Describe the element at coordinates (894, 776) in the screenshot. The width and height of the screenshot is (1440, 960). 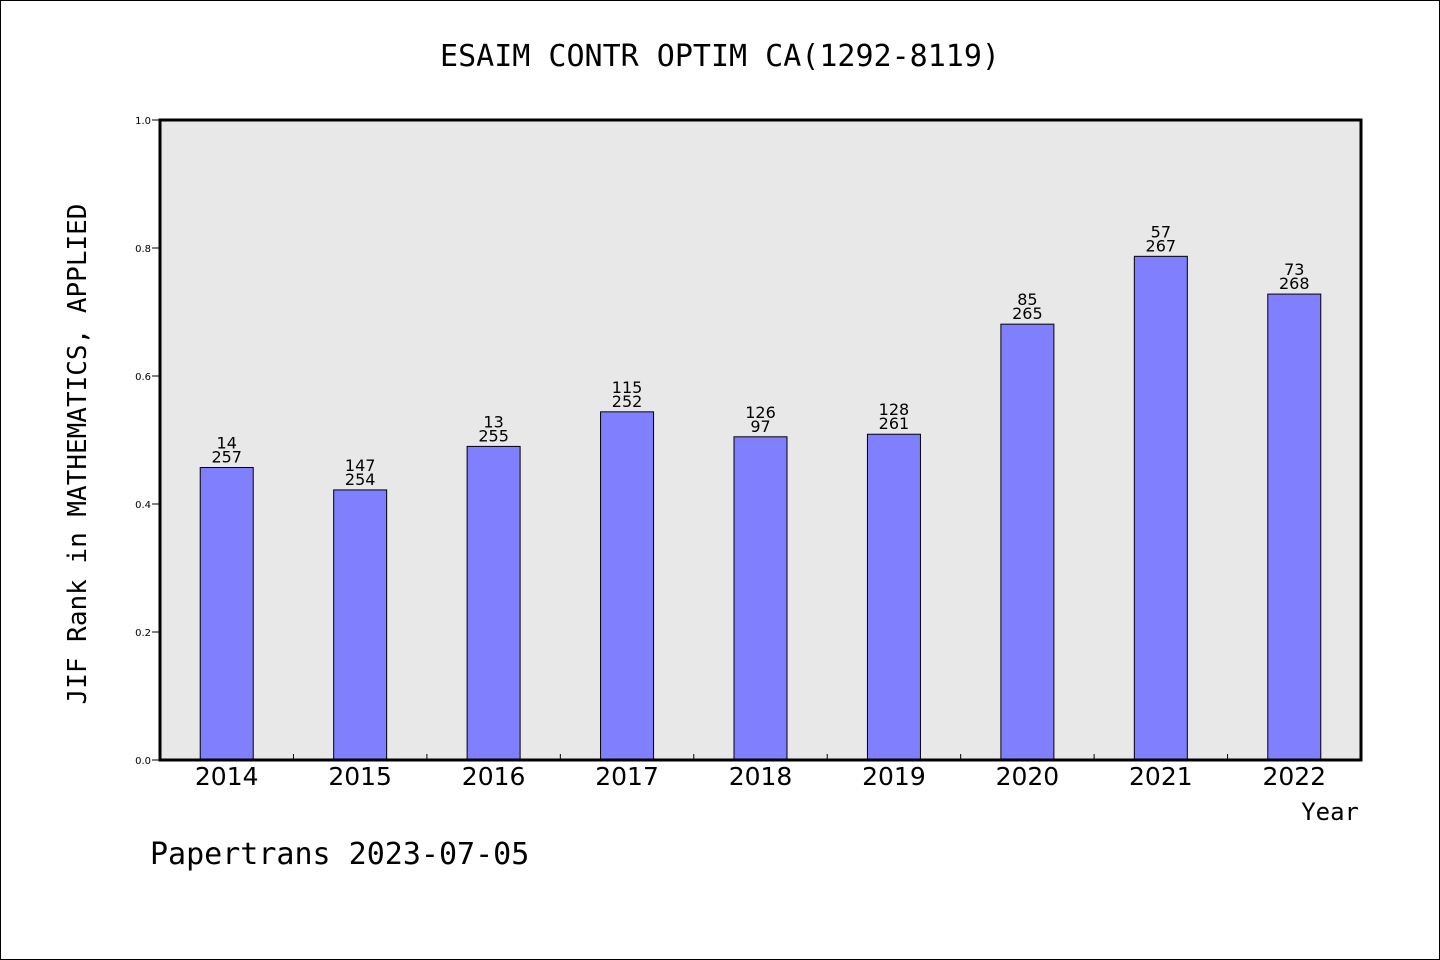
I see `x-tick-label: 2019` at that location.